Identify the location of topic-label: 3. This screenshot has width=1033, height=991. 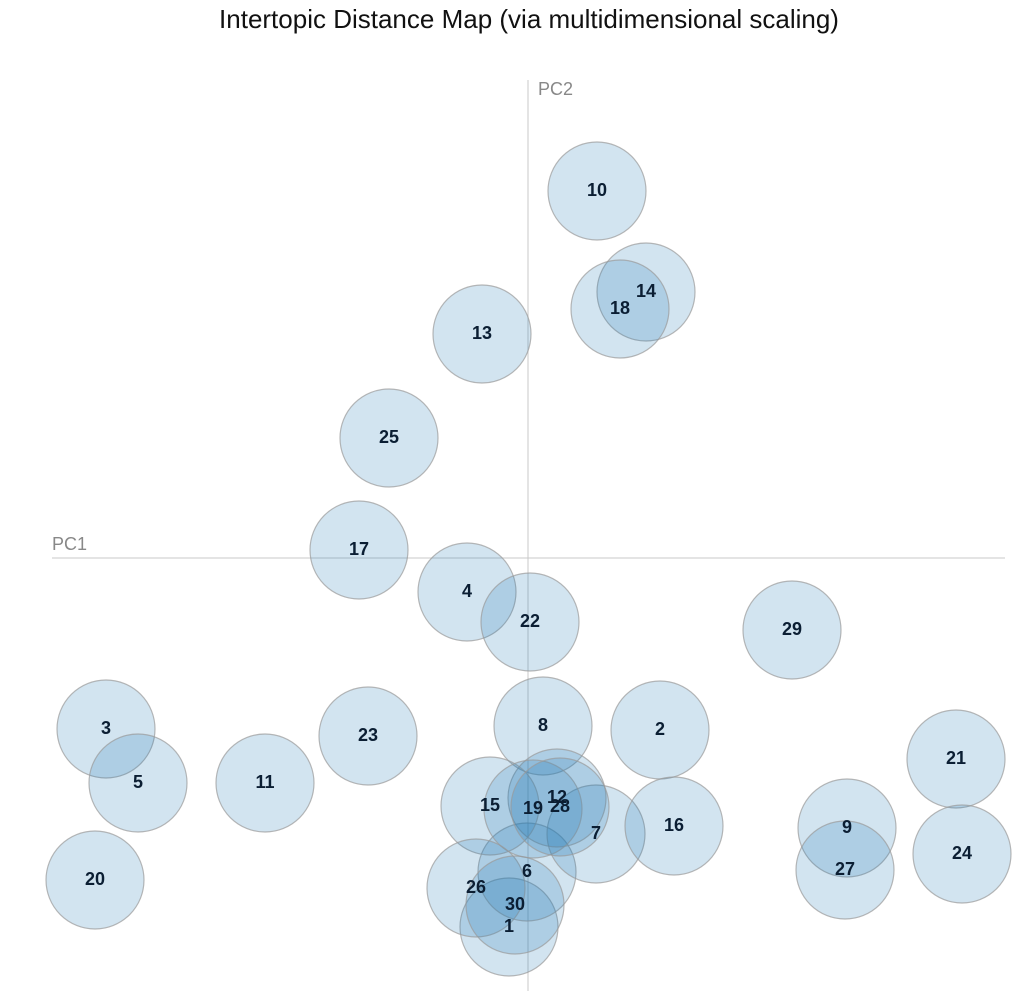
(106, 728).